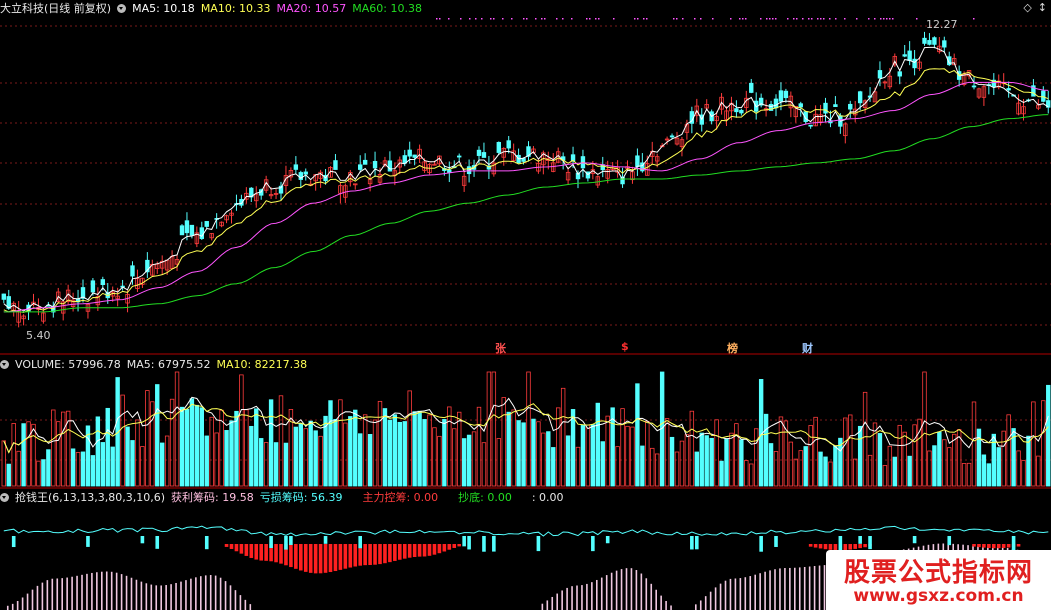 Image resolution: width=1051 pixels, height=610 pixels. What do you see at coordinates (732, 348) in the screenshot?
I see `event-marker: 榜` at bounding box center [732, 348].